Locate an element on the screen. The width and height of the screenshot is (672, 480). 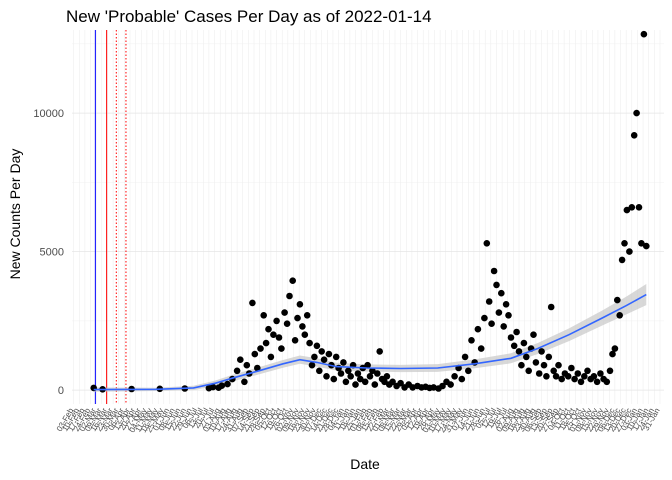
y-axis-ticks: 0 5000 10000 is located at coordinates (48, 252).